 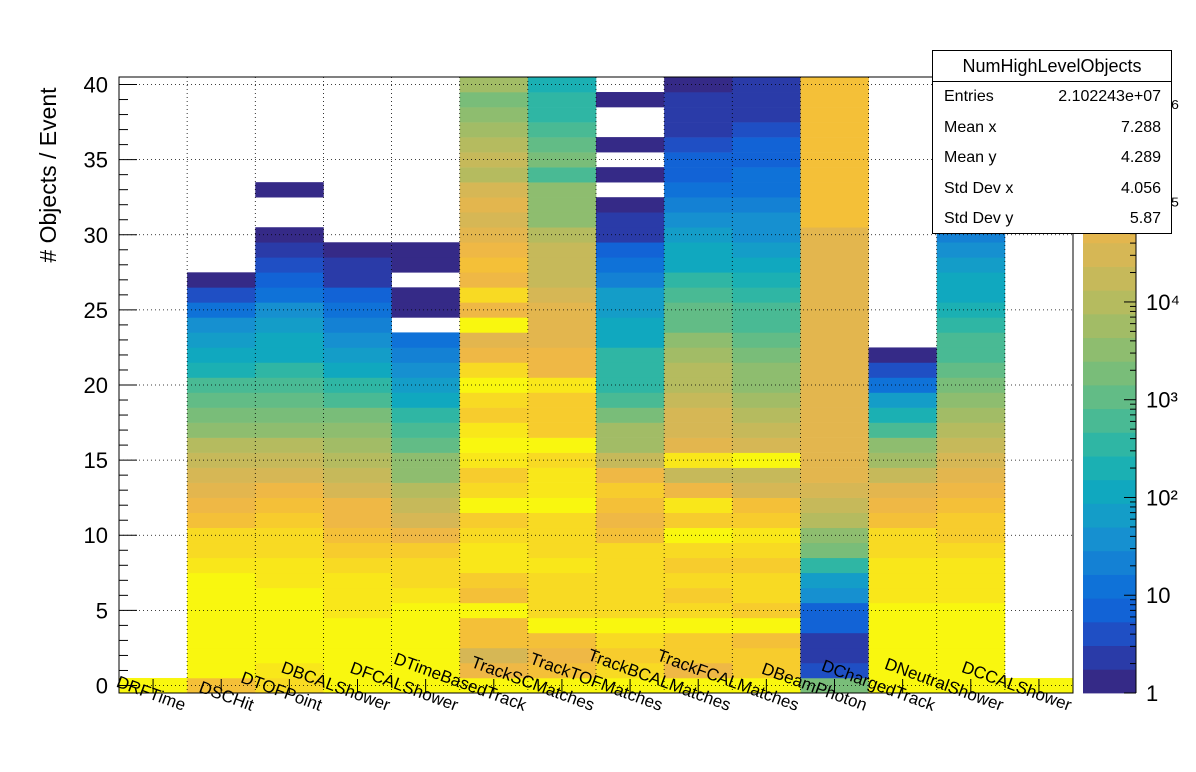 I want to click on y-tick-label: 5, so click(x=102, y=610).